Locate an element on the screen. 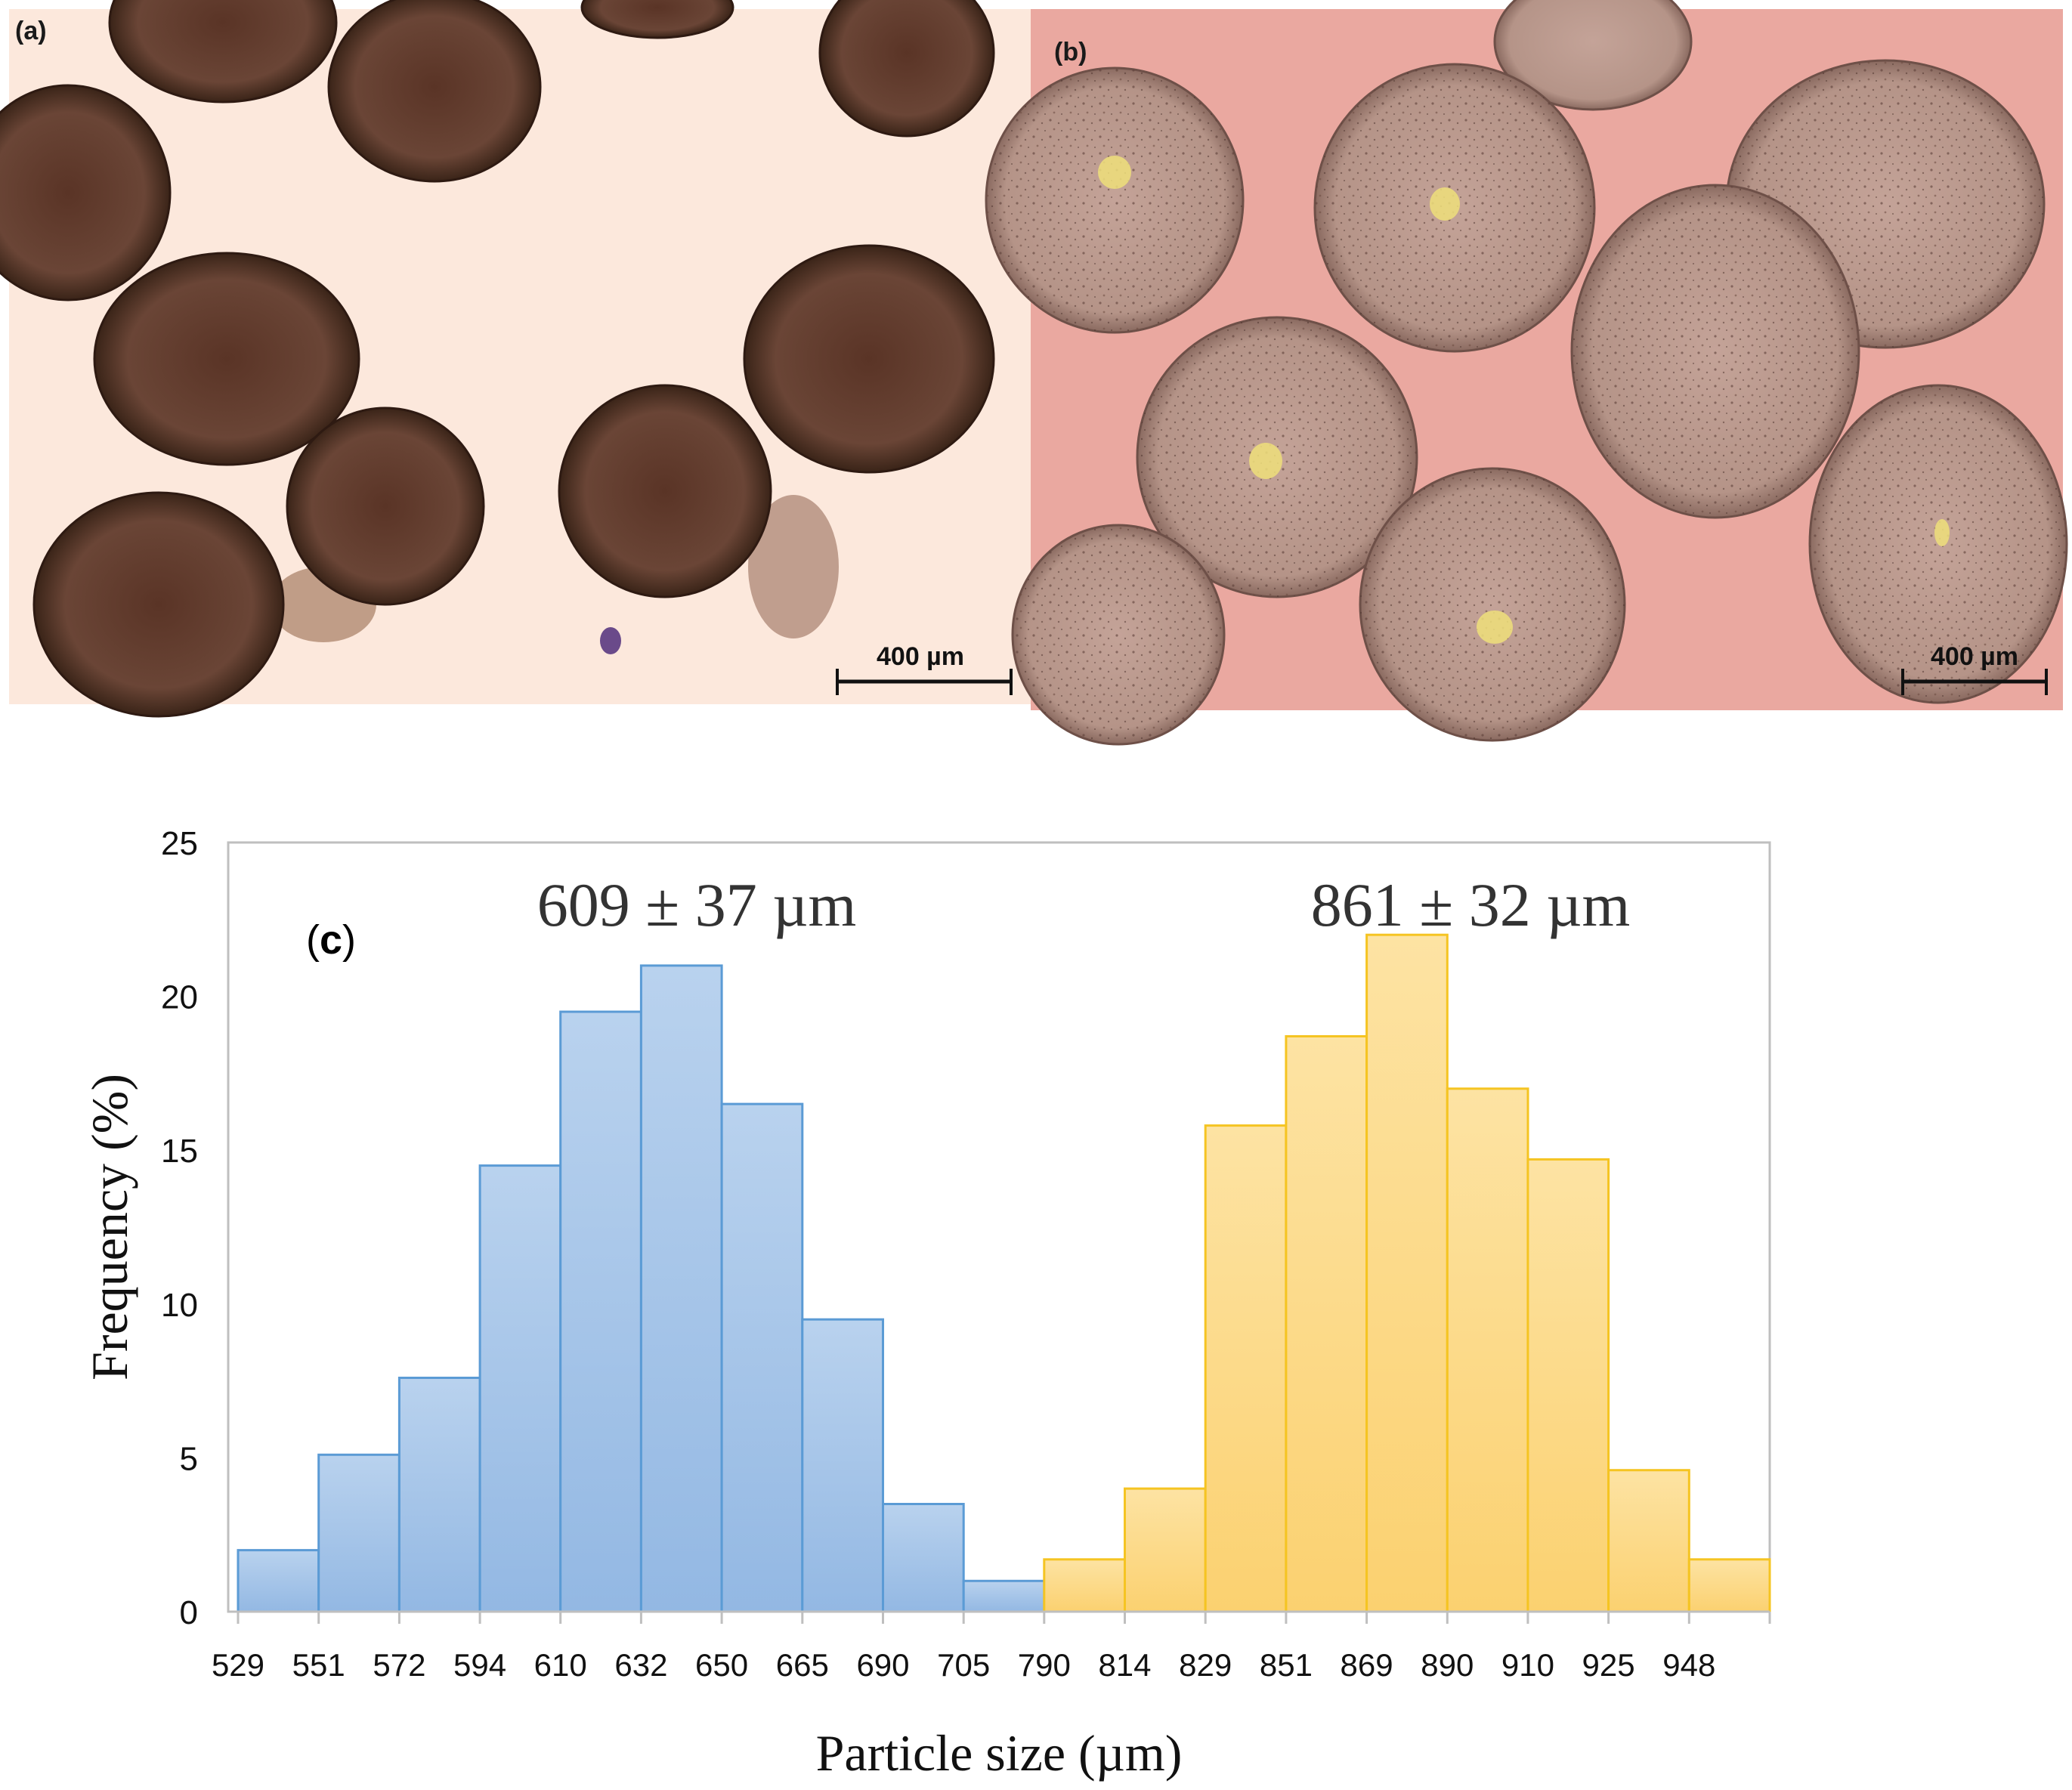 The height and width of the screenshot is (1790, 2072). y-tick-label: 25 is located at coordinates (179, 843).